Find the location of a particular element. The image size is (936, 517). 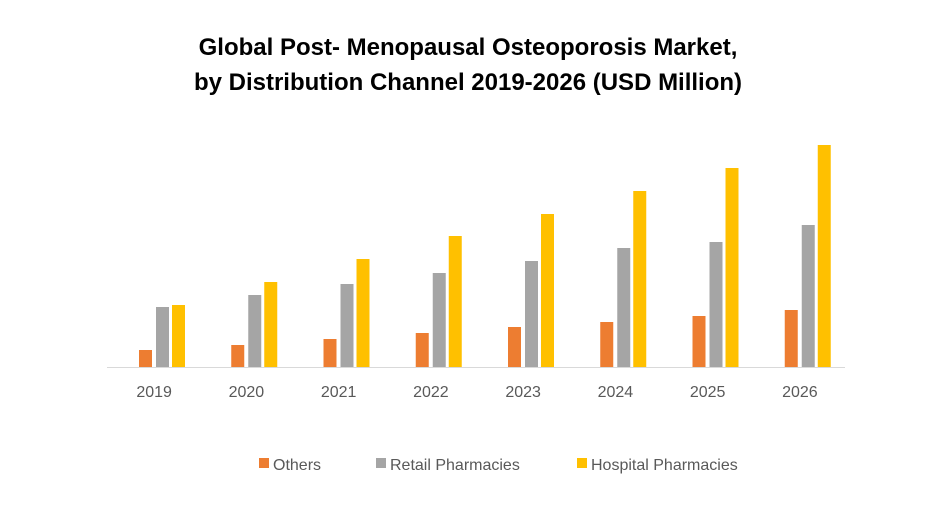

bar-others-2026 is located at coordinates (791, 338).